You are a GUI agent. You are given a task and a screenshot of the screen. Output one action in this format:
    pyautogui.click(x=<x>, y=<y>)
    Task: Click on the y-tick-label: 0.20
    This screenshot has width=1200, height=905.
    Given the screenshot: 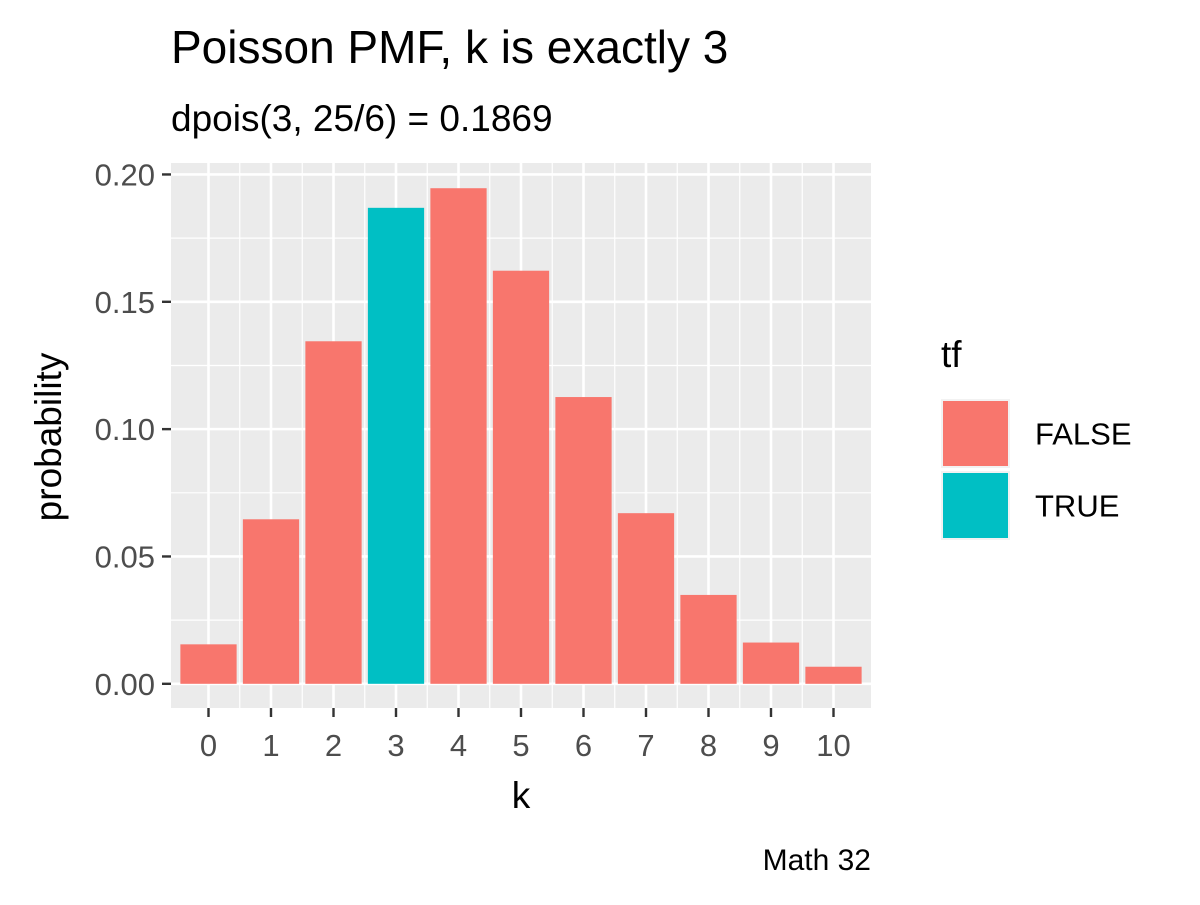 What is the action you would take?
    pyautogui.click(x=125, y=174)
    